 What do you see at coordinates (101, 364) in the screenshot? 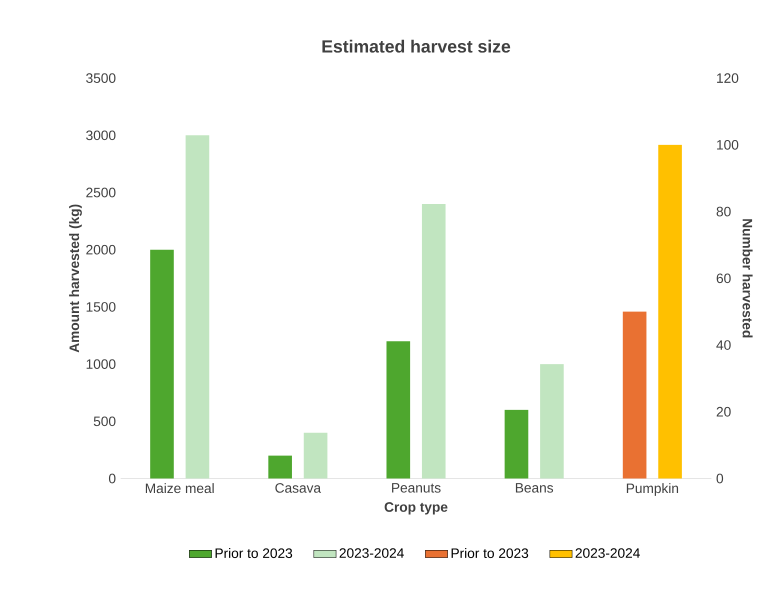
I see `y-tick-label: 1000` at bounding box center [101, 364].